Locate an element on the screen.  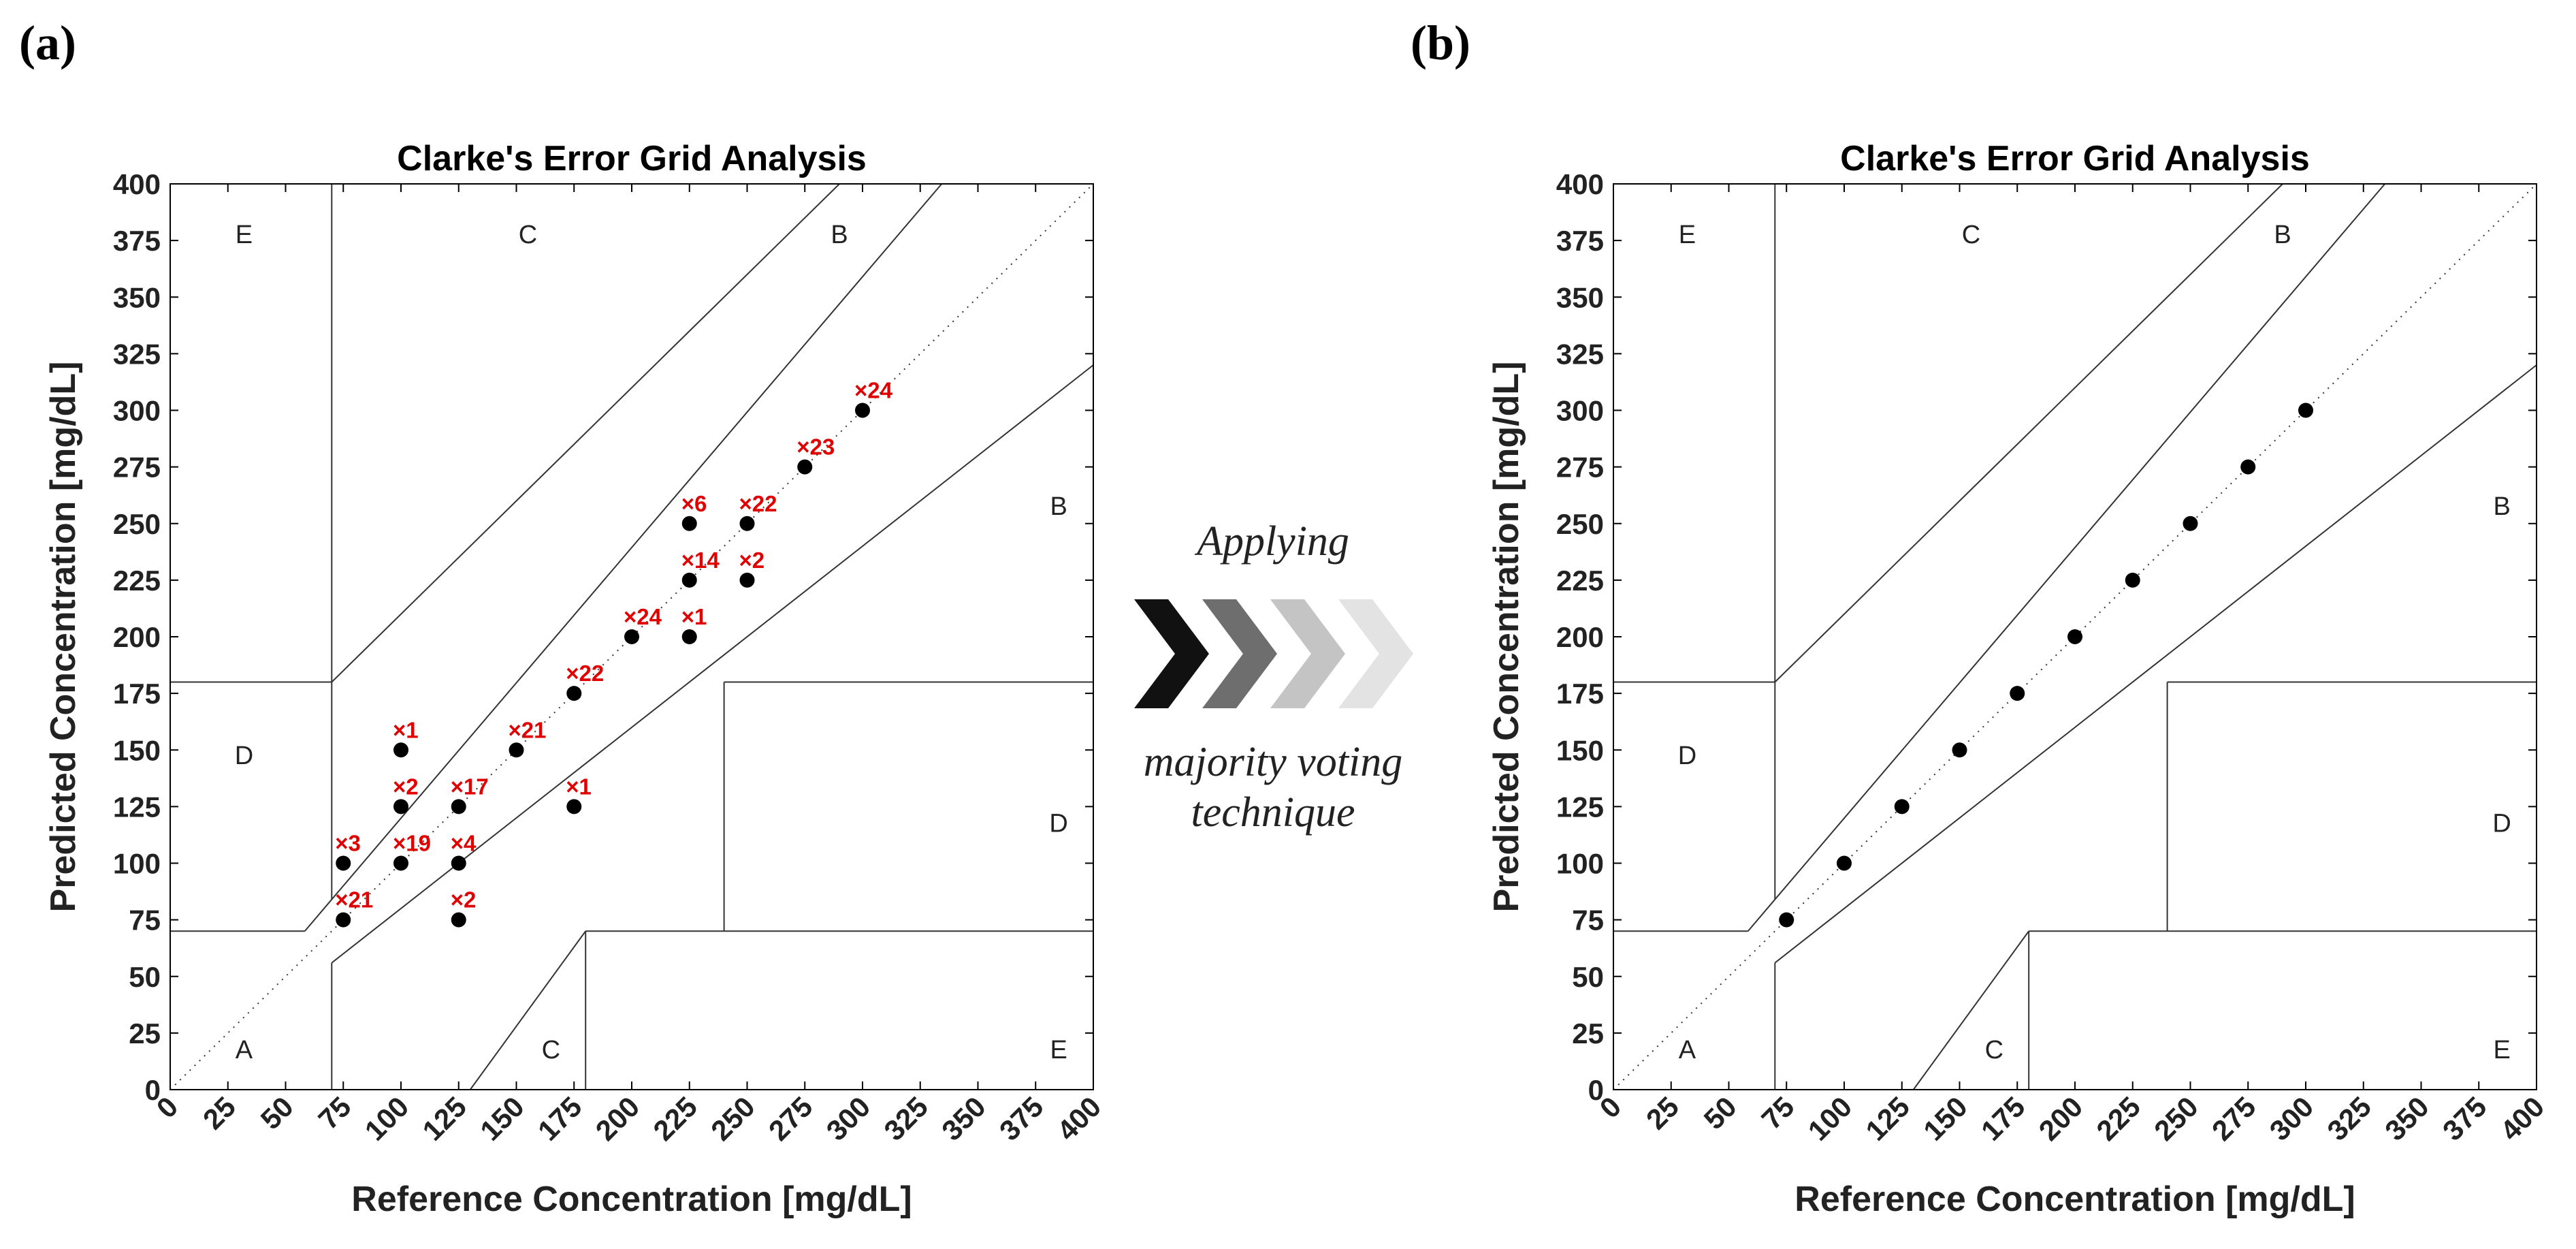
panel-label-b: (b) is located at coordinates (1441, 43).